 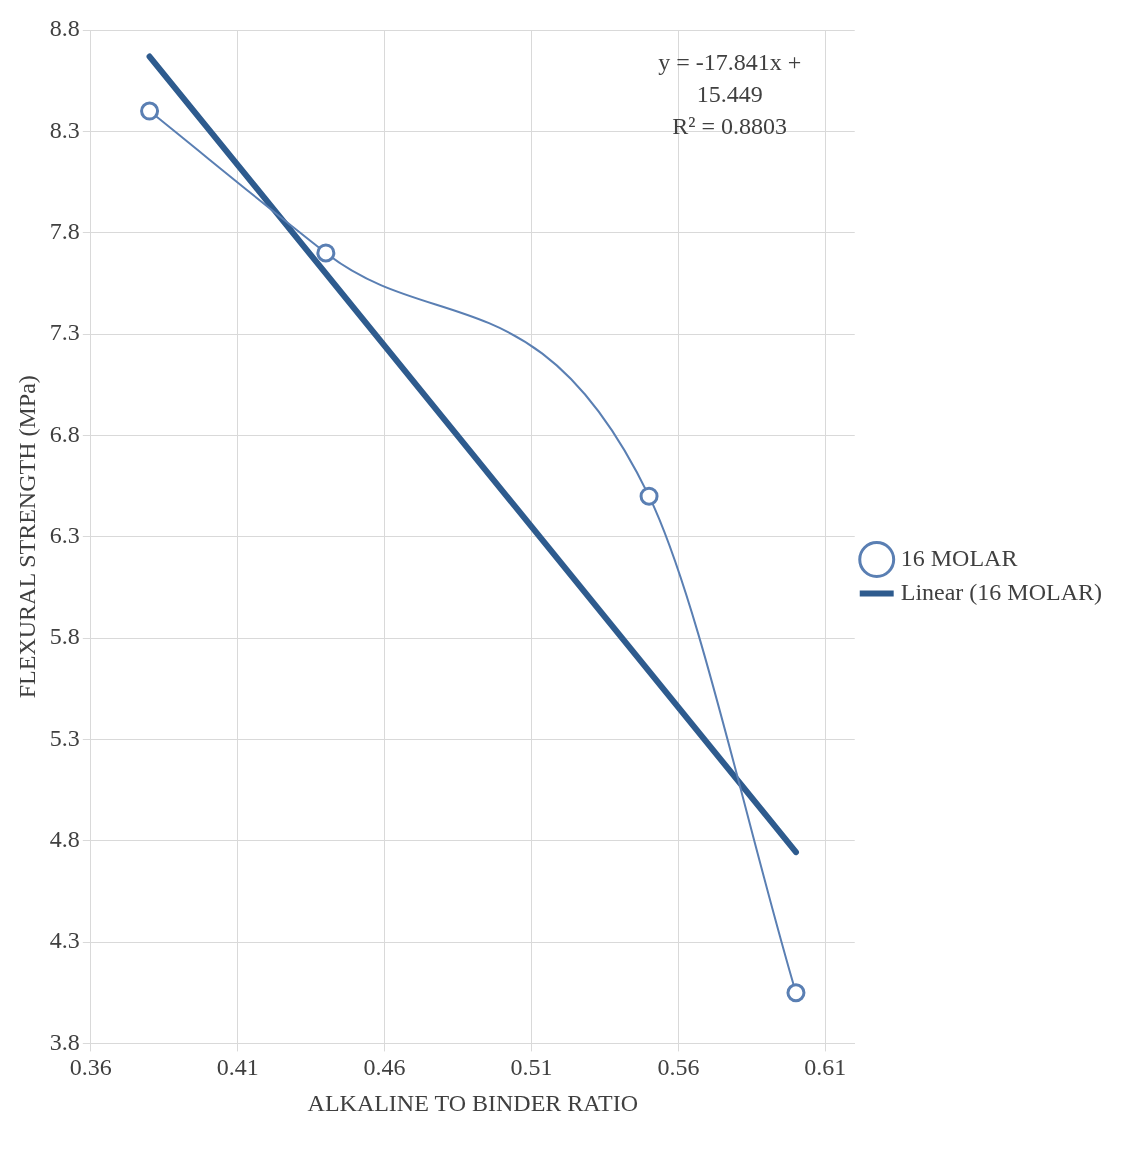 I want to click on x-axis-title: ALKALINE TO BINDER RATIO, so click(x=472, y=1102).